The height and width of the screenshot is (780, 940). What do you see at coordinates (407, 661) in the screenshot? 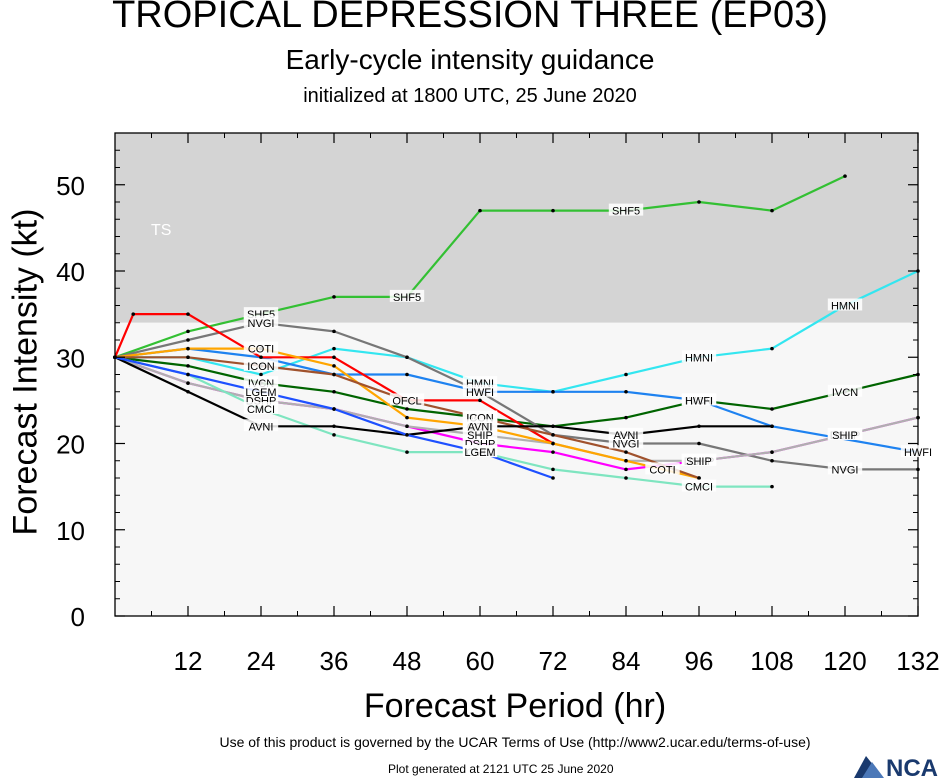
I see `x-tick-label: 48` at bounding box center [407, 661].